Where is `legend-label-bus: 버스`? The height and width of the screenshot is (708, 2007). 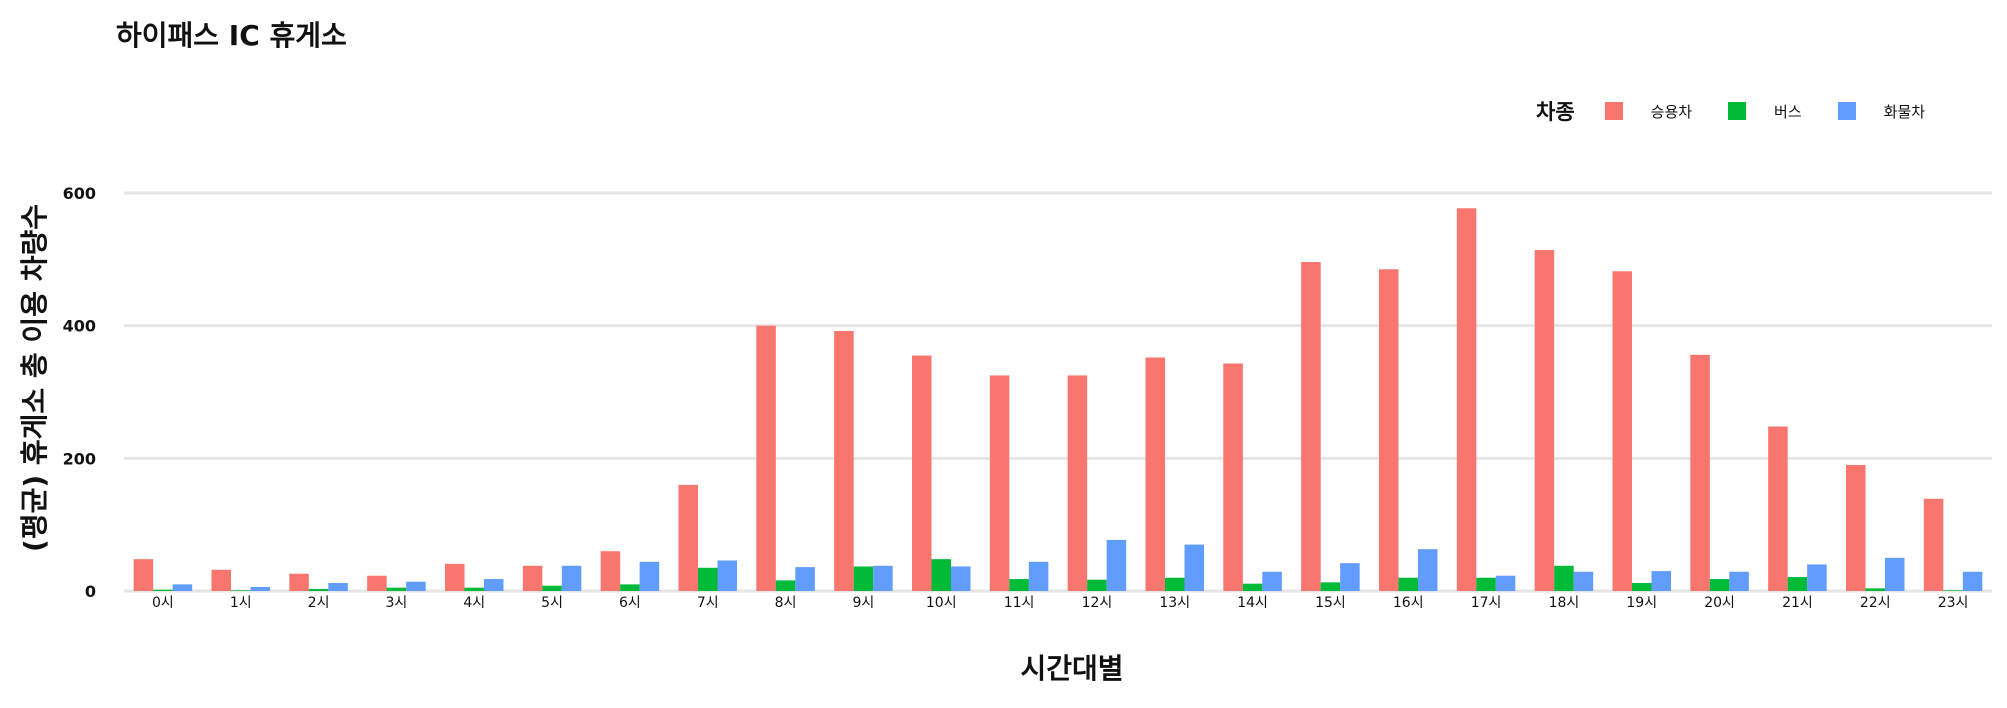
legend-label-bus: 버스 is located at coordinates (1788, 111).